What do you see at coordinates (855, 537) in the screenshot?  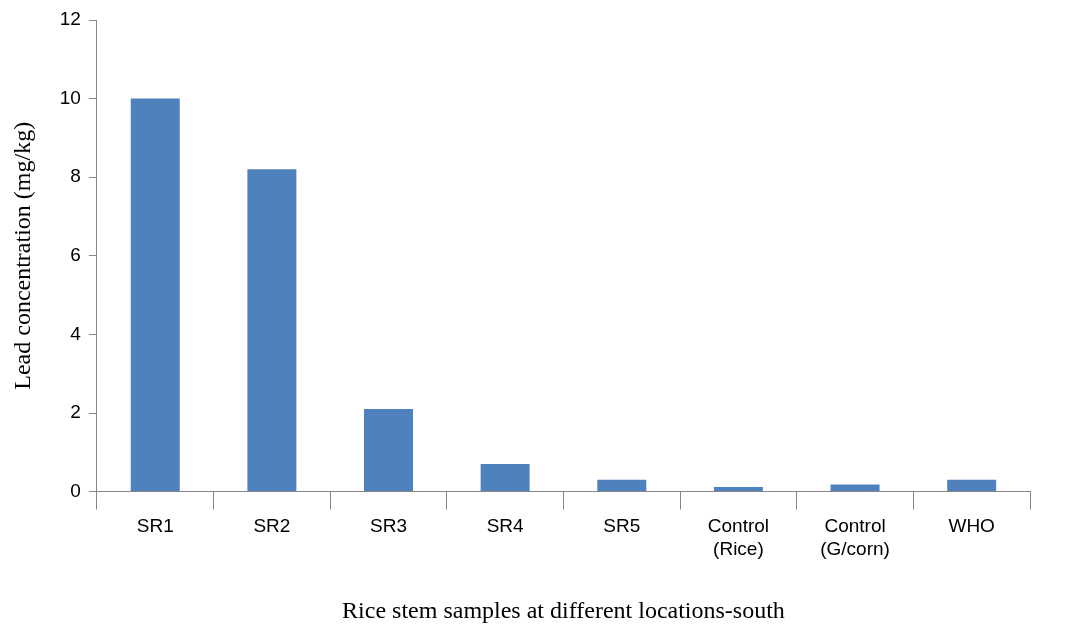 I see `x-tick-label: Control (G/corn)` at bounding box center [855, 537].